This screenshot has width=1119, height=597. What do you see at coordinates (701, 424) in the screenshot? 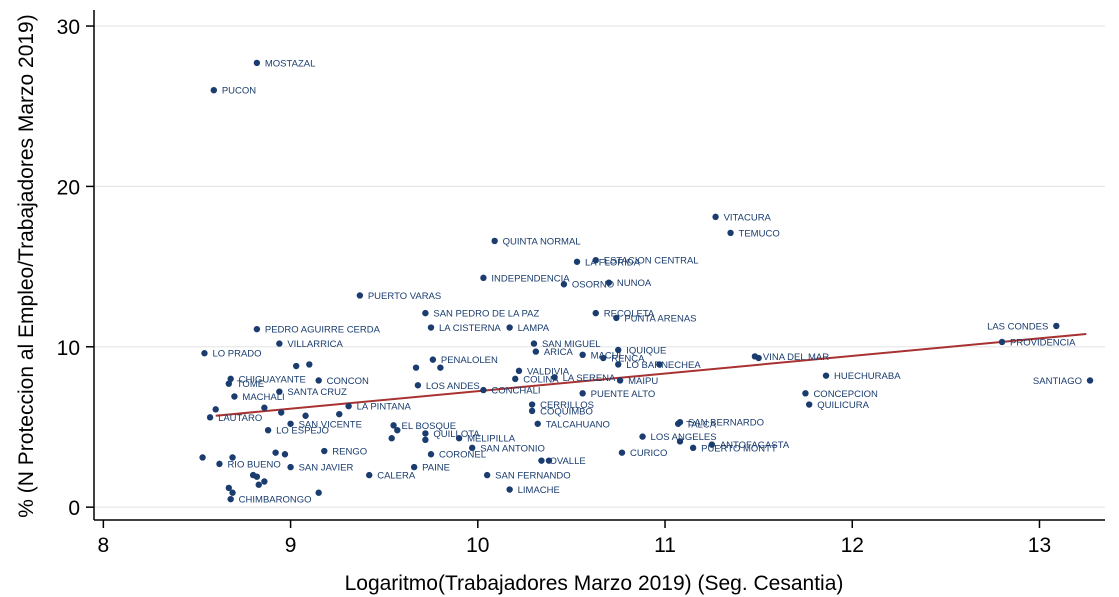
I see `point-label: TALCA` at bounding box center [701, 424].